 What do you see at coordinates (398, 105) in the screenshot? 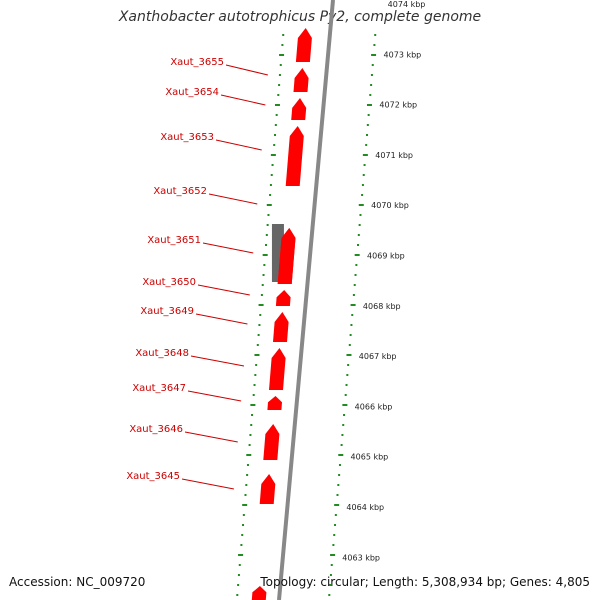
I see `kbp-tick-label: 4072 kbp` at bounding box center [398, 105].